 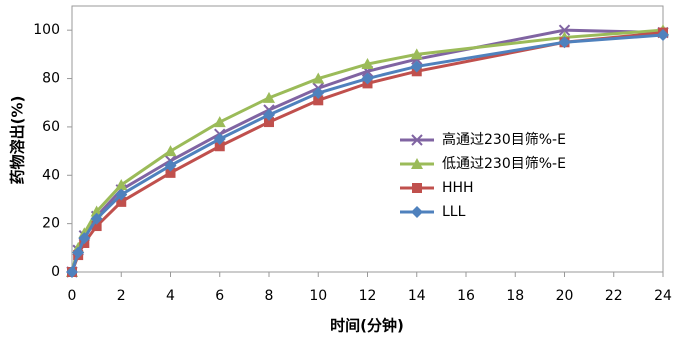 I want to click on x-tick-label: 18, so click(x=515, y=296).